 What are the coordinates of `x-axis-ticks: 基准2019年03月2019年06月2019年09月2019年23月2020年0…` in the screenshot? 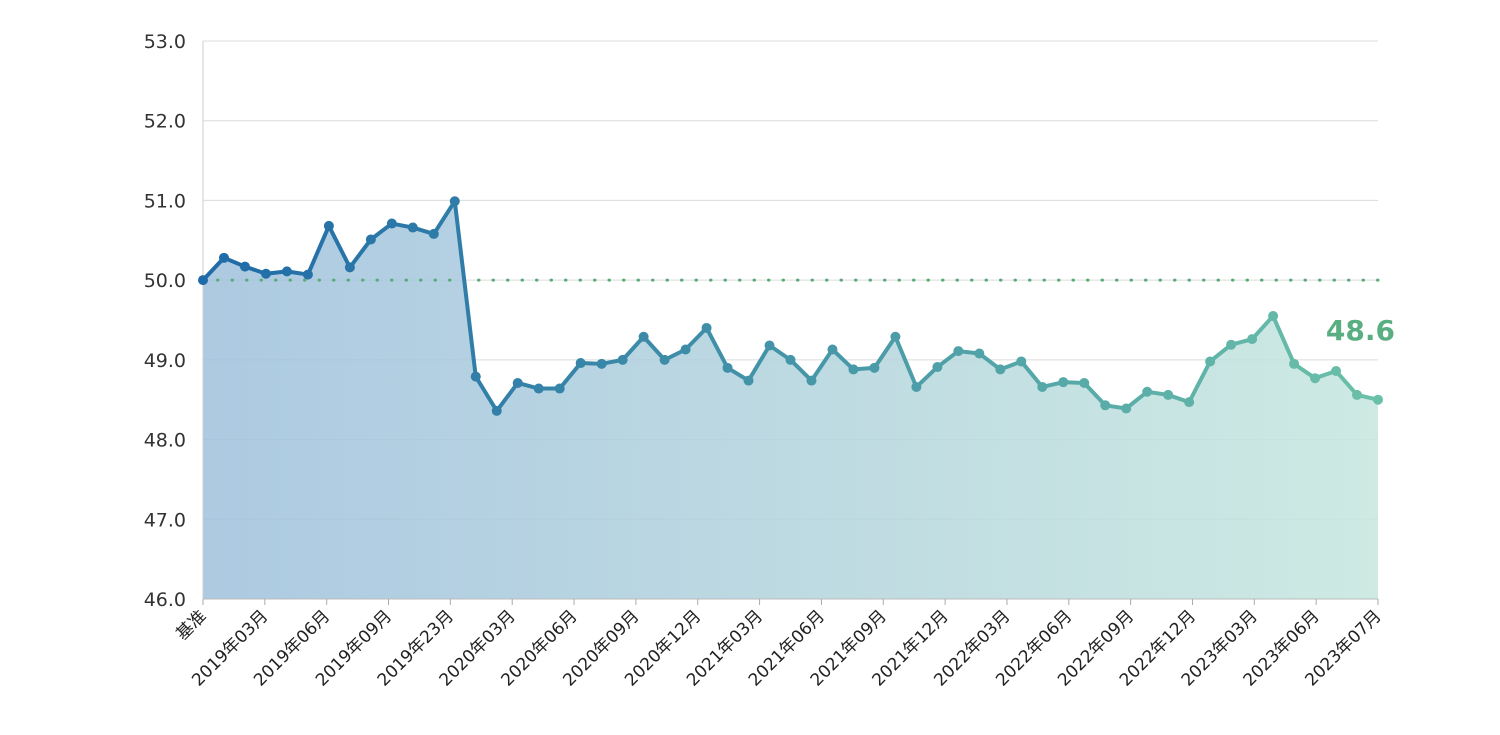 It's located at (779, 644).